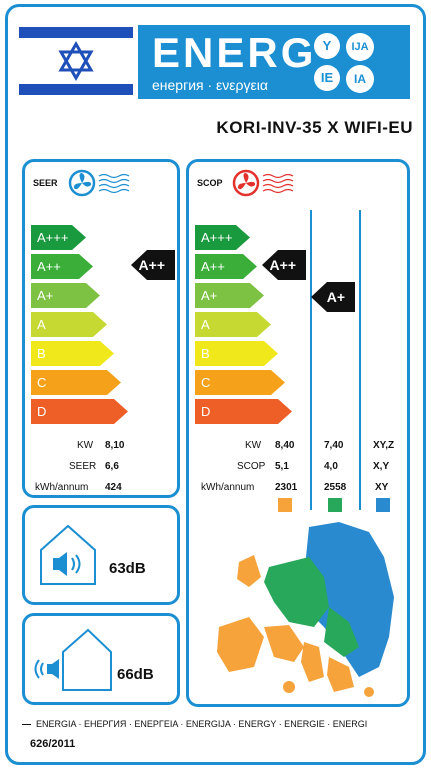 The width and height of the screenshot is (431, 769). What do you see at coordinates (305, 609) in the screenshot?
I see `europe-climate-map` at bounding box center [305, 609].